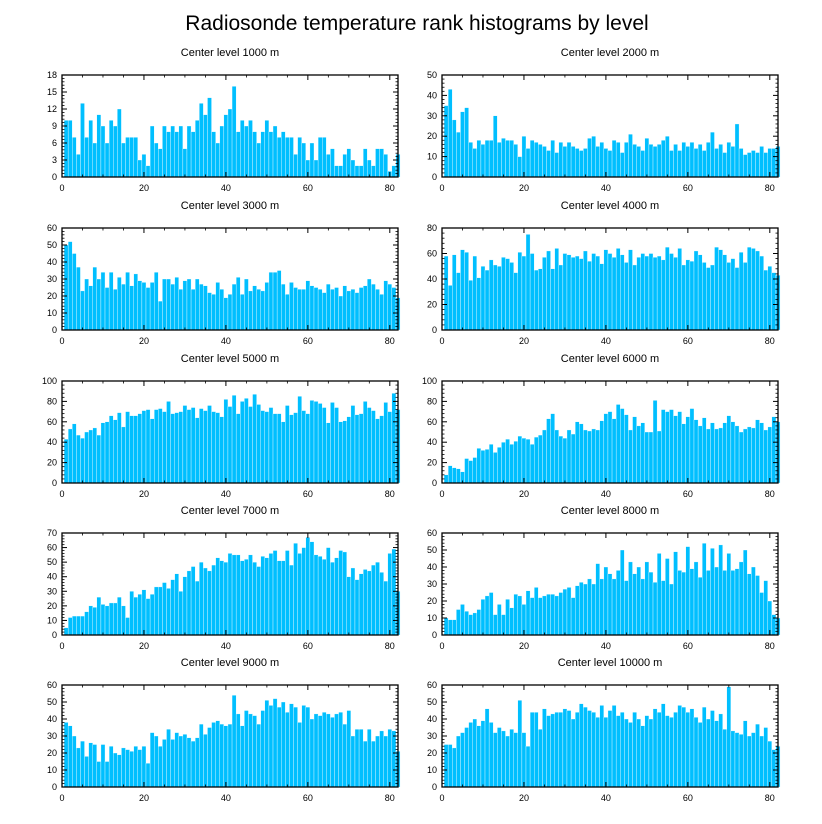 The width and height of the screenshot is (822, 824). What do you see at coordinates (49, 381) in the screenshot?
I see `y-tick-label: 100` at bounding box center [49, 381].